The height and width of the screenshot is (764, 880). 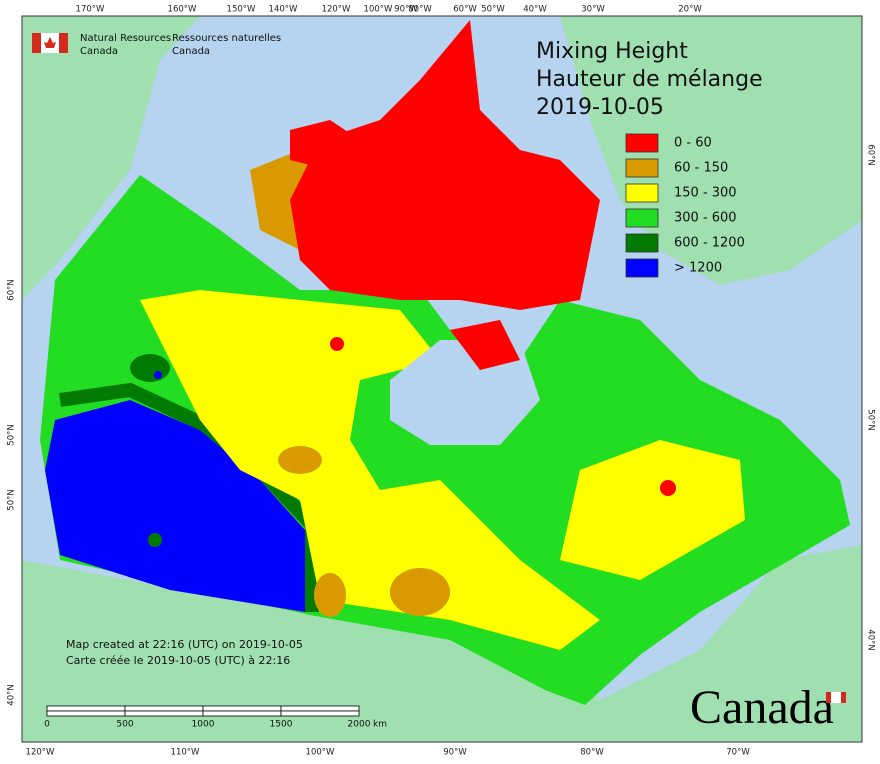 What do you see at coordinates (50, 42) in the screenshot?
I see `flag-leaf` at bounding box center [50, 42].